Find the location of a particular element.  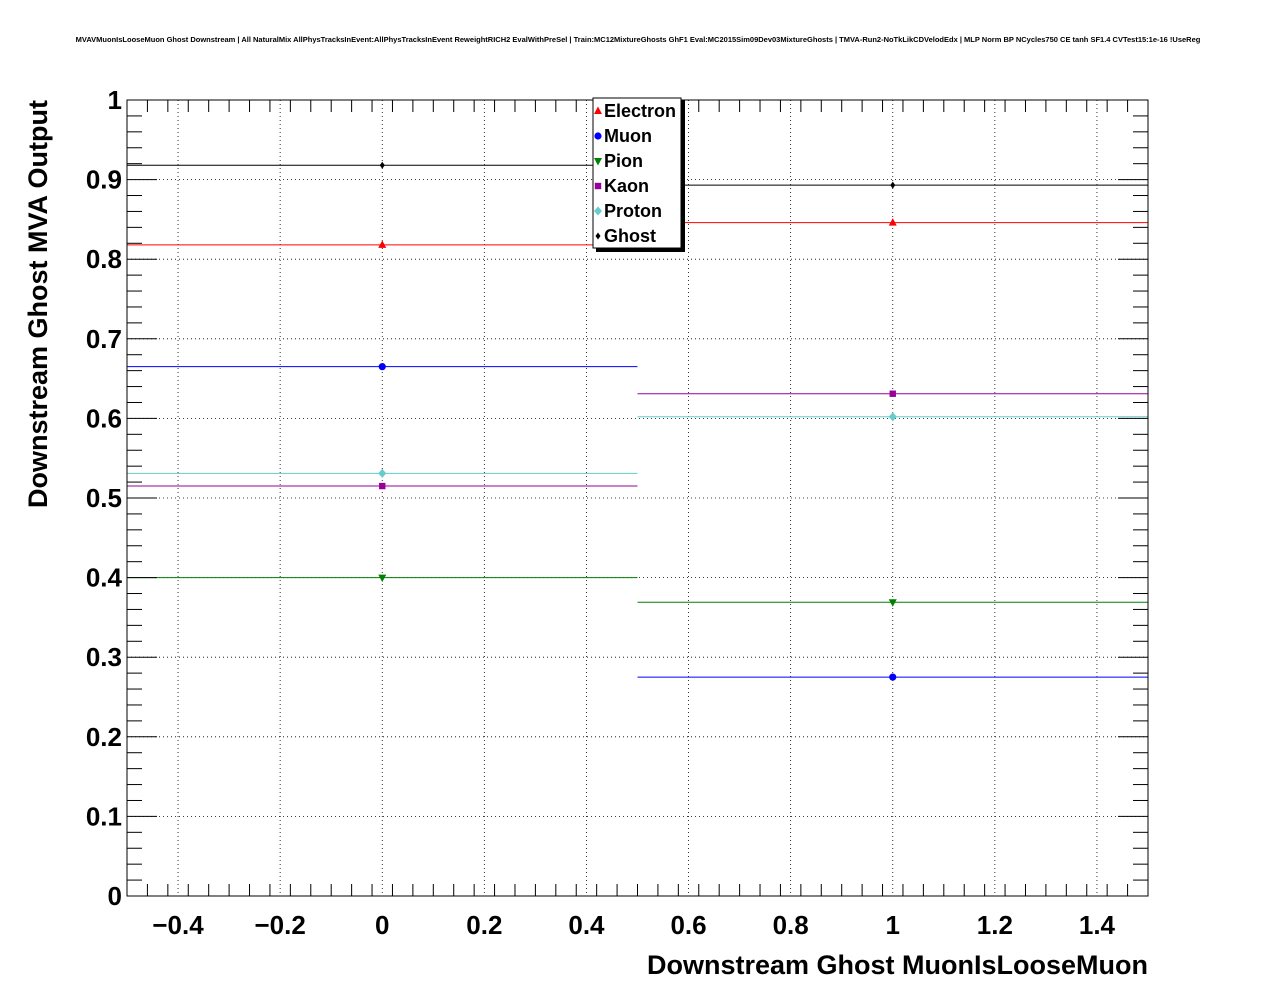

y-tick-labels: 0 0.1 0.2 0.3 0.4 0.5 0.6 0.7 0.8 0.9 1 is located at coordinates (104, 498).